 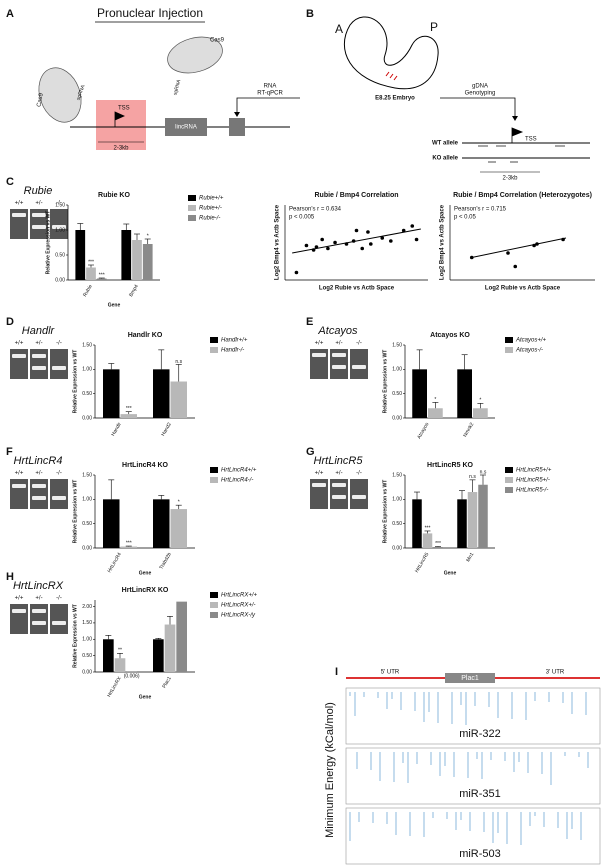 What do you see at coordinates (166, 429) in the screenshot?
I see `x-tick-label: Hand2` at bounding box center [166, 429].